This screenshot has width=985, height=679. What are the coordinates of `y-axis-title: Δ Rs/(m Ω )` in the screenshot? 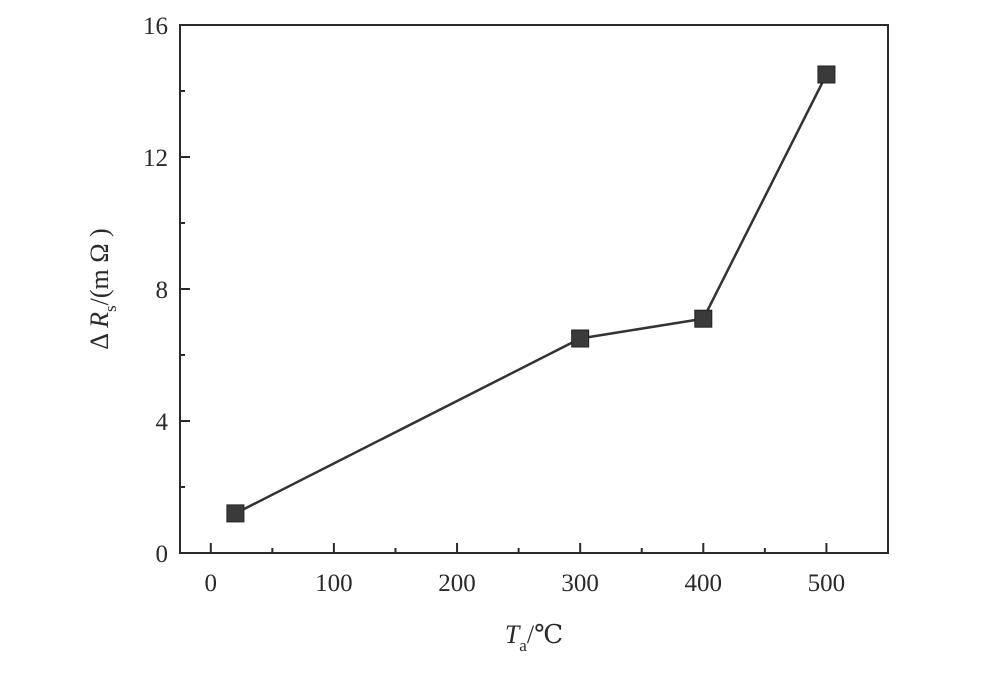 It's located at (102, 288).